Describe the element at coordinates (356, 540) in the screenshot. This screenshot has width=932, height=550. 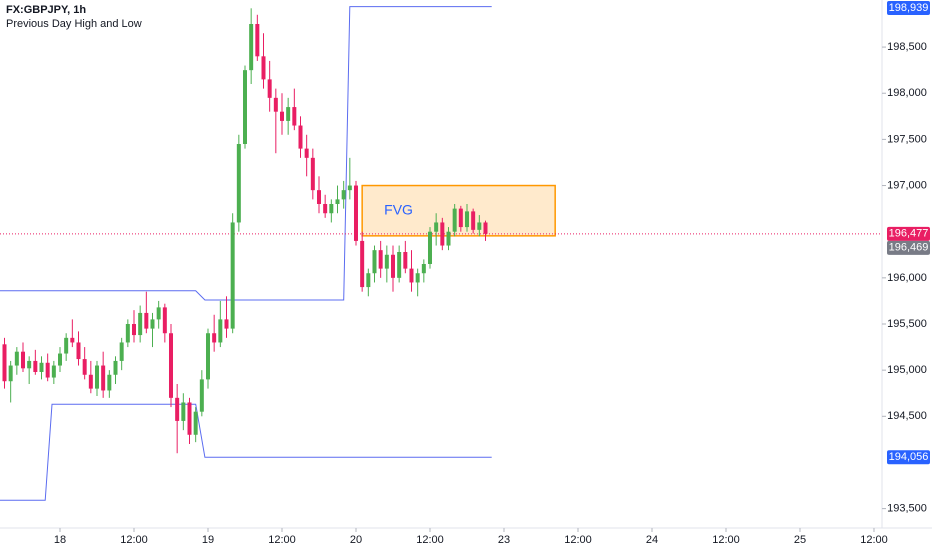
I see `x-tick-label: 20` at that location.